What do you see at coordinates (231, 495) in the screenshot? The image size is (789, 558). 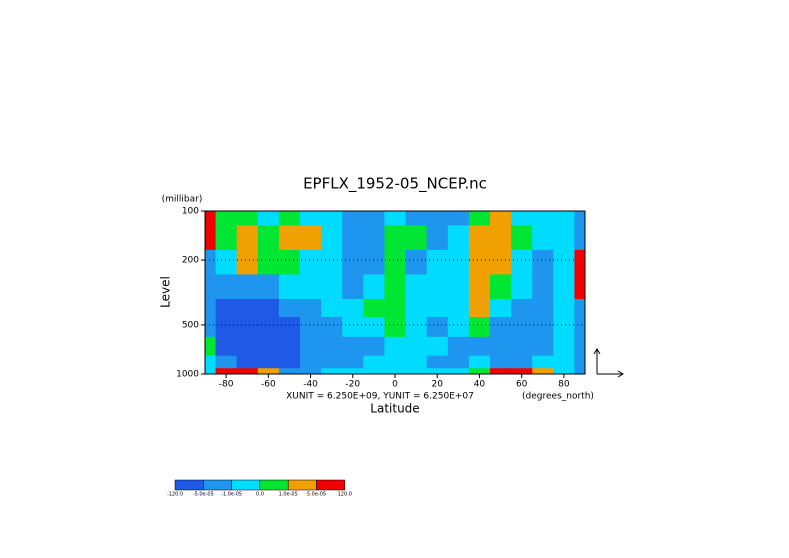 I see `colorbar-label: -1.0e-05` at bounding box center [231, 495].